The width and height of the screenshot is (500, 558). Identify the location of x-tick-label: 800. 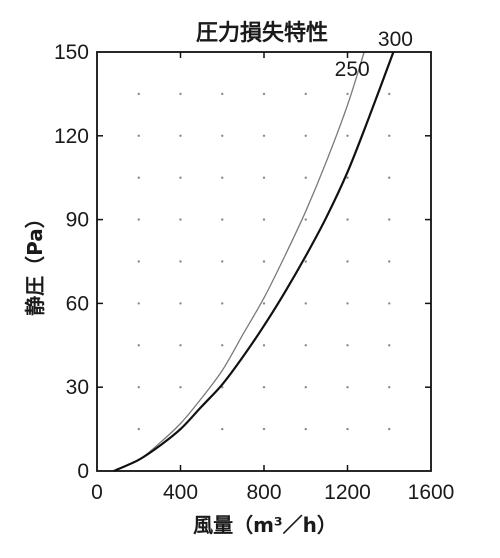
(263, 492).